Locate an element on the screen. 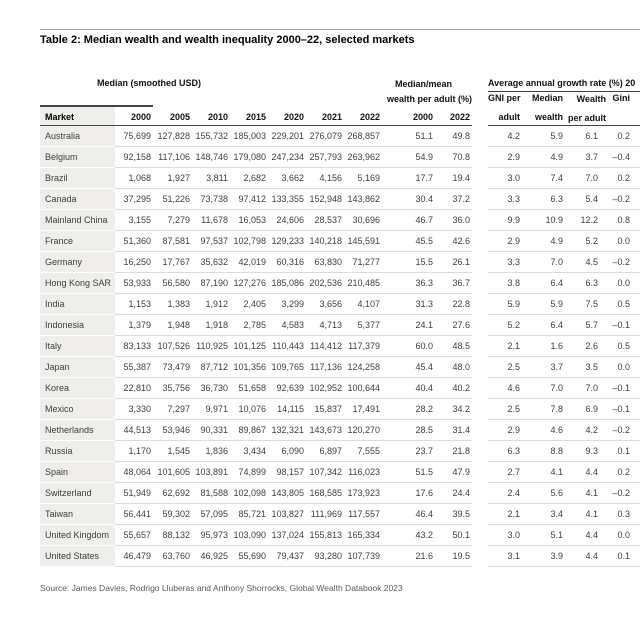 This screenshot has height=636, width=640. median-value: 63,760 is located at coordinates (172, 556).